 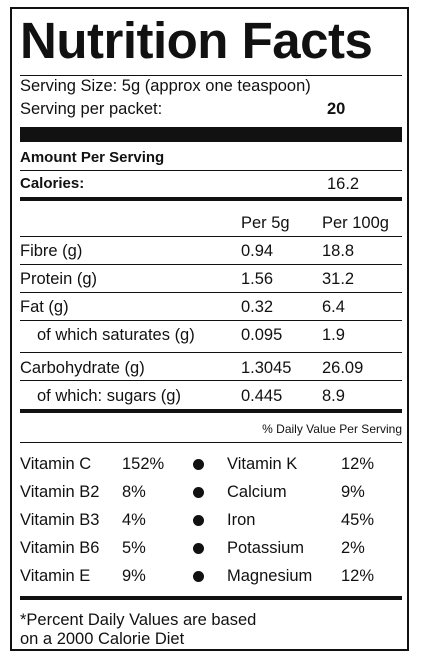 What do you see at coordinates (262, 335) in the screenshot?
I see `nutrient-per-5g: 0.095` at bounding box center [262, 335].